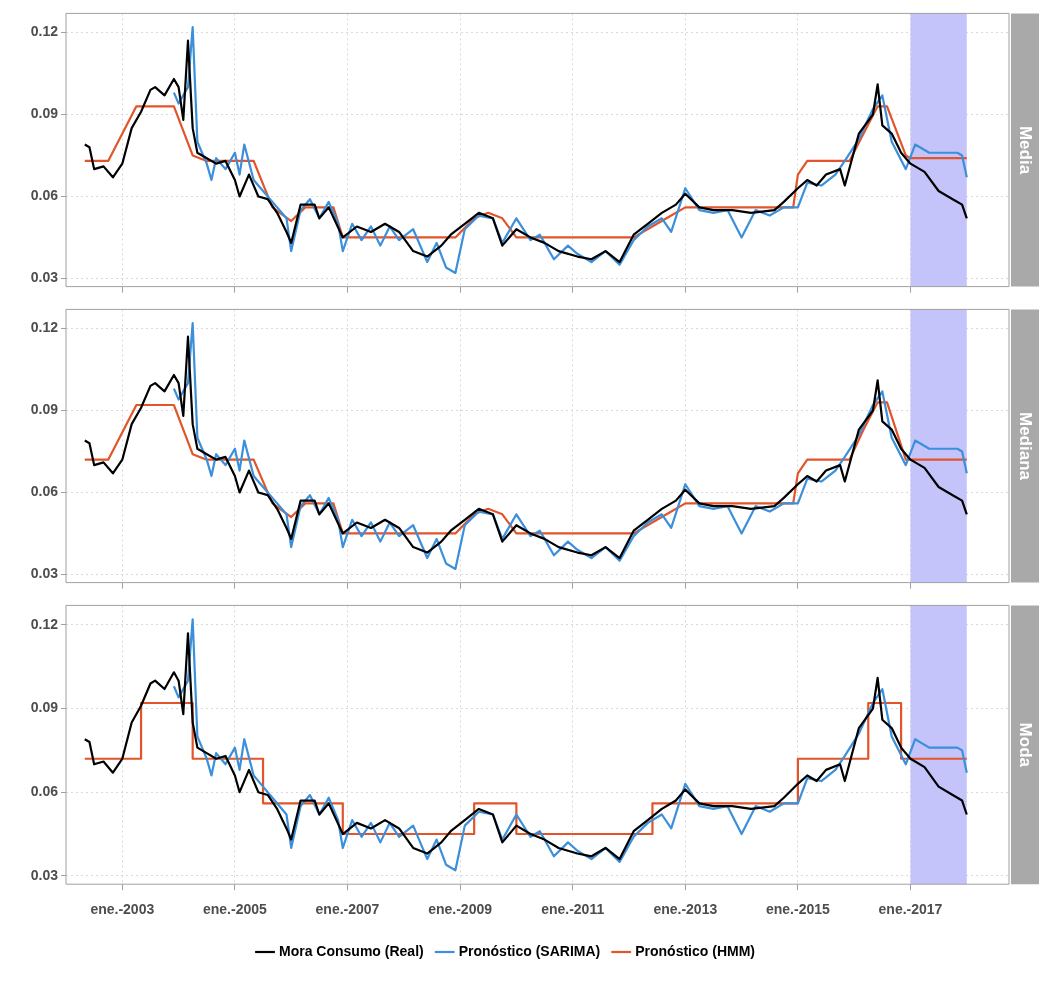 The image size is (1043, 982). What do you see at coordinates (347, 909) in the screenshot?
I see `x-tick-label: ene.-2007` at bounding box center [347, 909].